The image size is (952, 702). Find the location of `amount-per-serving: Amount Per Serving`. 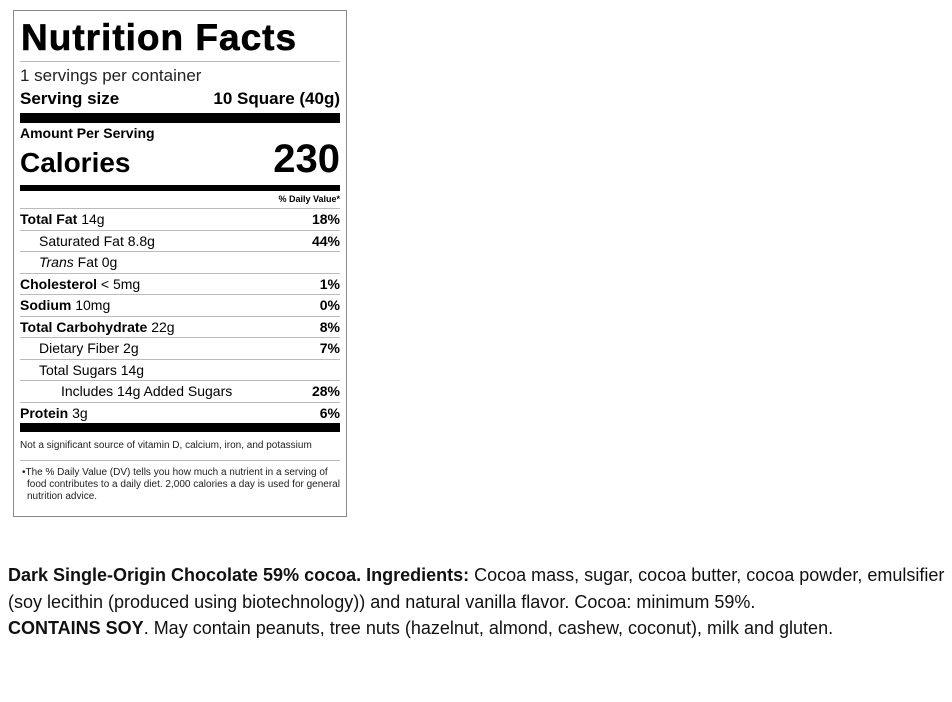

amount-per-serving: Amount Per Serving is located at coordinates (87, 133).